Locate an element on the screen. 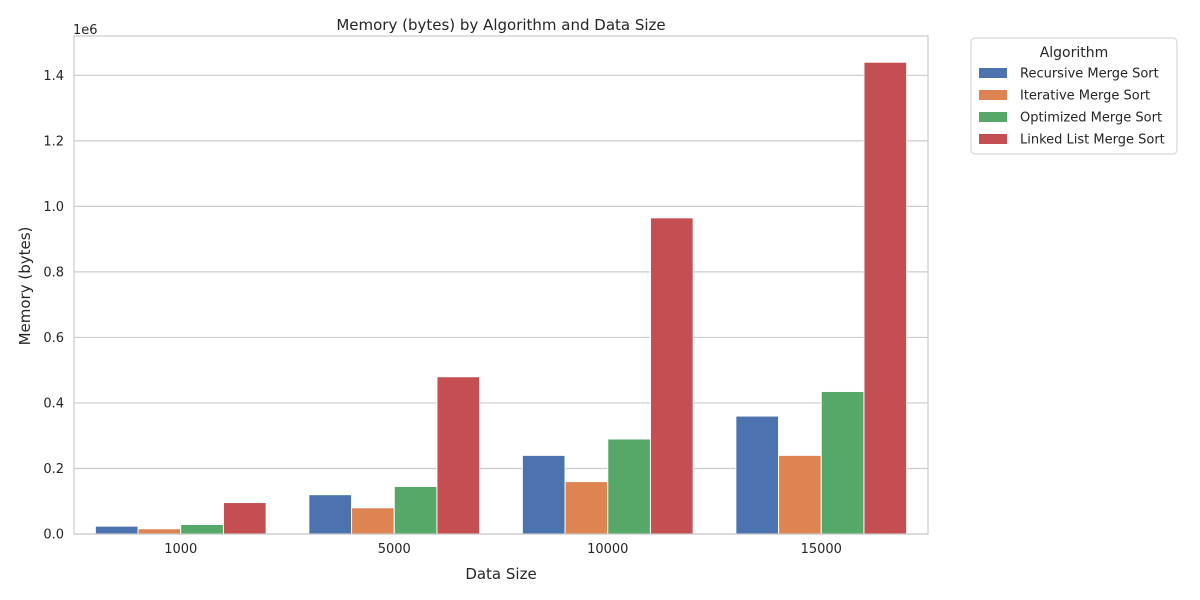 This screenshot has width=1200, height=600. legend-entry: Optimized Merge Sort is located at coordinates (1091, 118).